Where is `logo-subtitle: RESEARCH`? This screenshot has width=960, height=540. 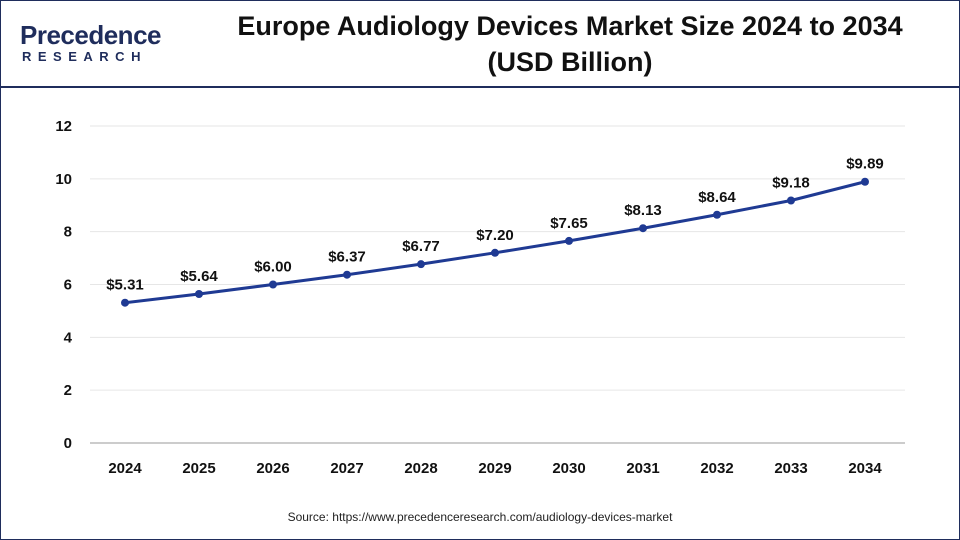 logo-subtitle: RESEARCH is located at coordinates (84, 56).